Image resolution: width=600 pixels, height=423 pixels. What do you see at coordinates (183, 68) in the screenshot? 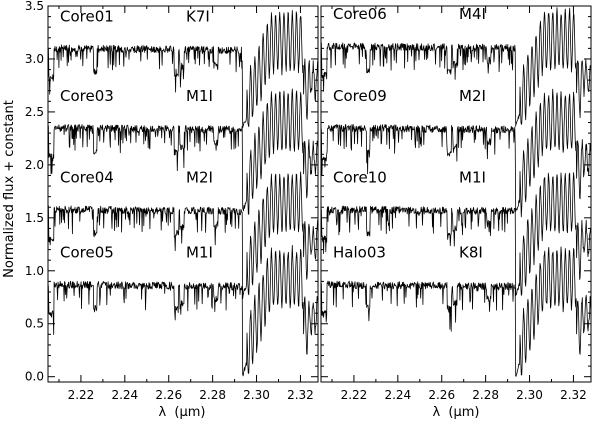
I see `spectrum-line-core01` at bounding box center [183, 68].